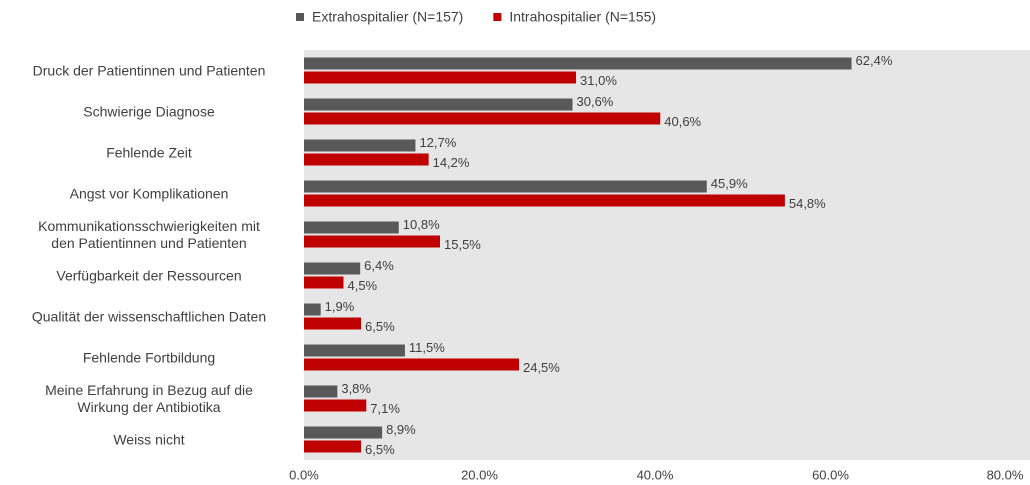 The height and width of the screenshot is (485, 1030). Describe the element at coordinates (421, 224) in the screenshot. I see `value-label: 10,8%` at that location.